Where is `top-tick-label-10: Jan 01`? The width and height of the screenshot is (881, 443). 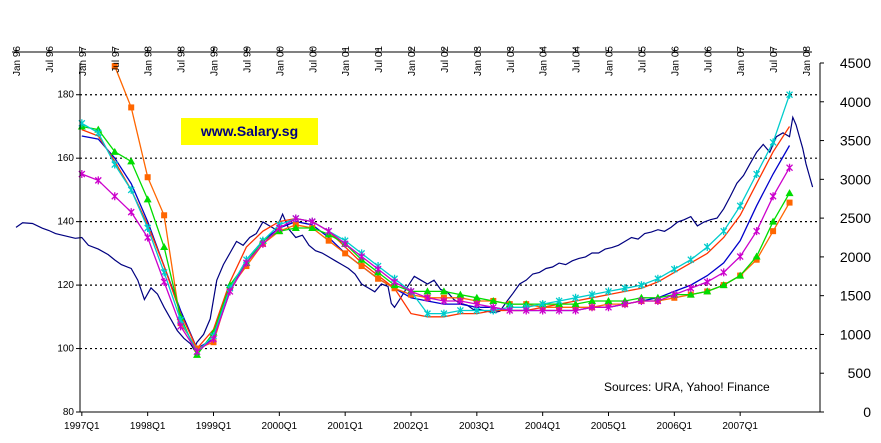 top-tick-label-10: Jan 01 is located at coordinates (346, 61).